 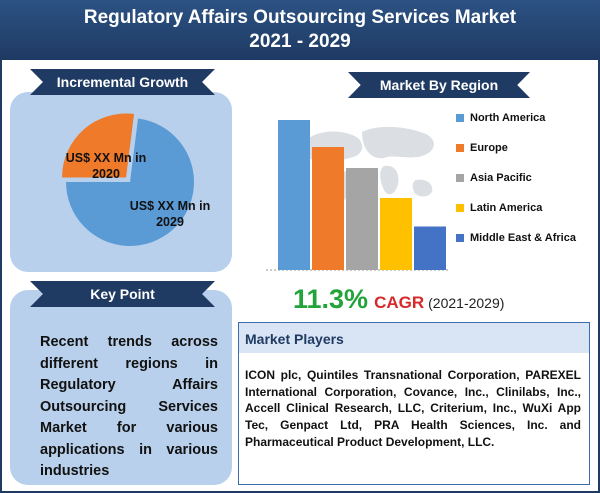 I want to click on market-by-region-heading: Market By Region, so click(x=439, y=85).